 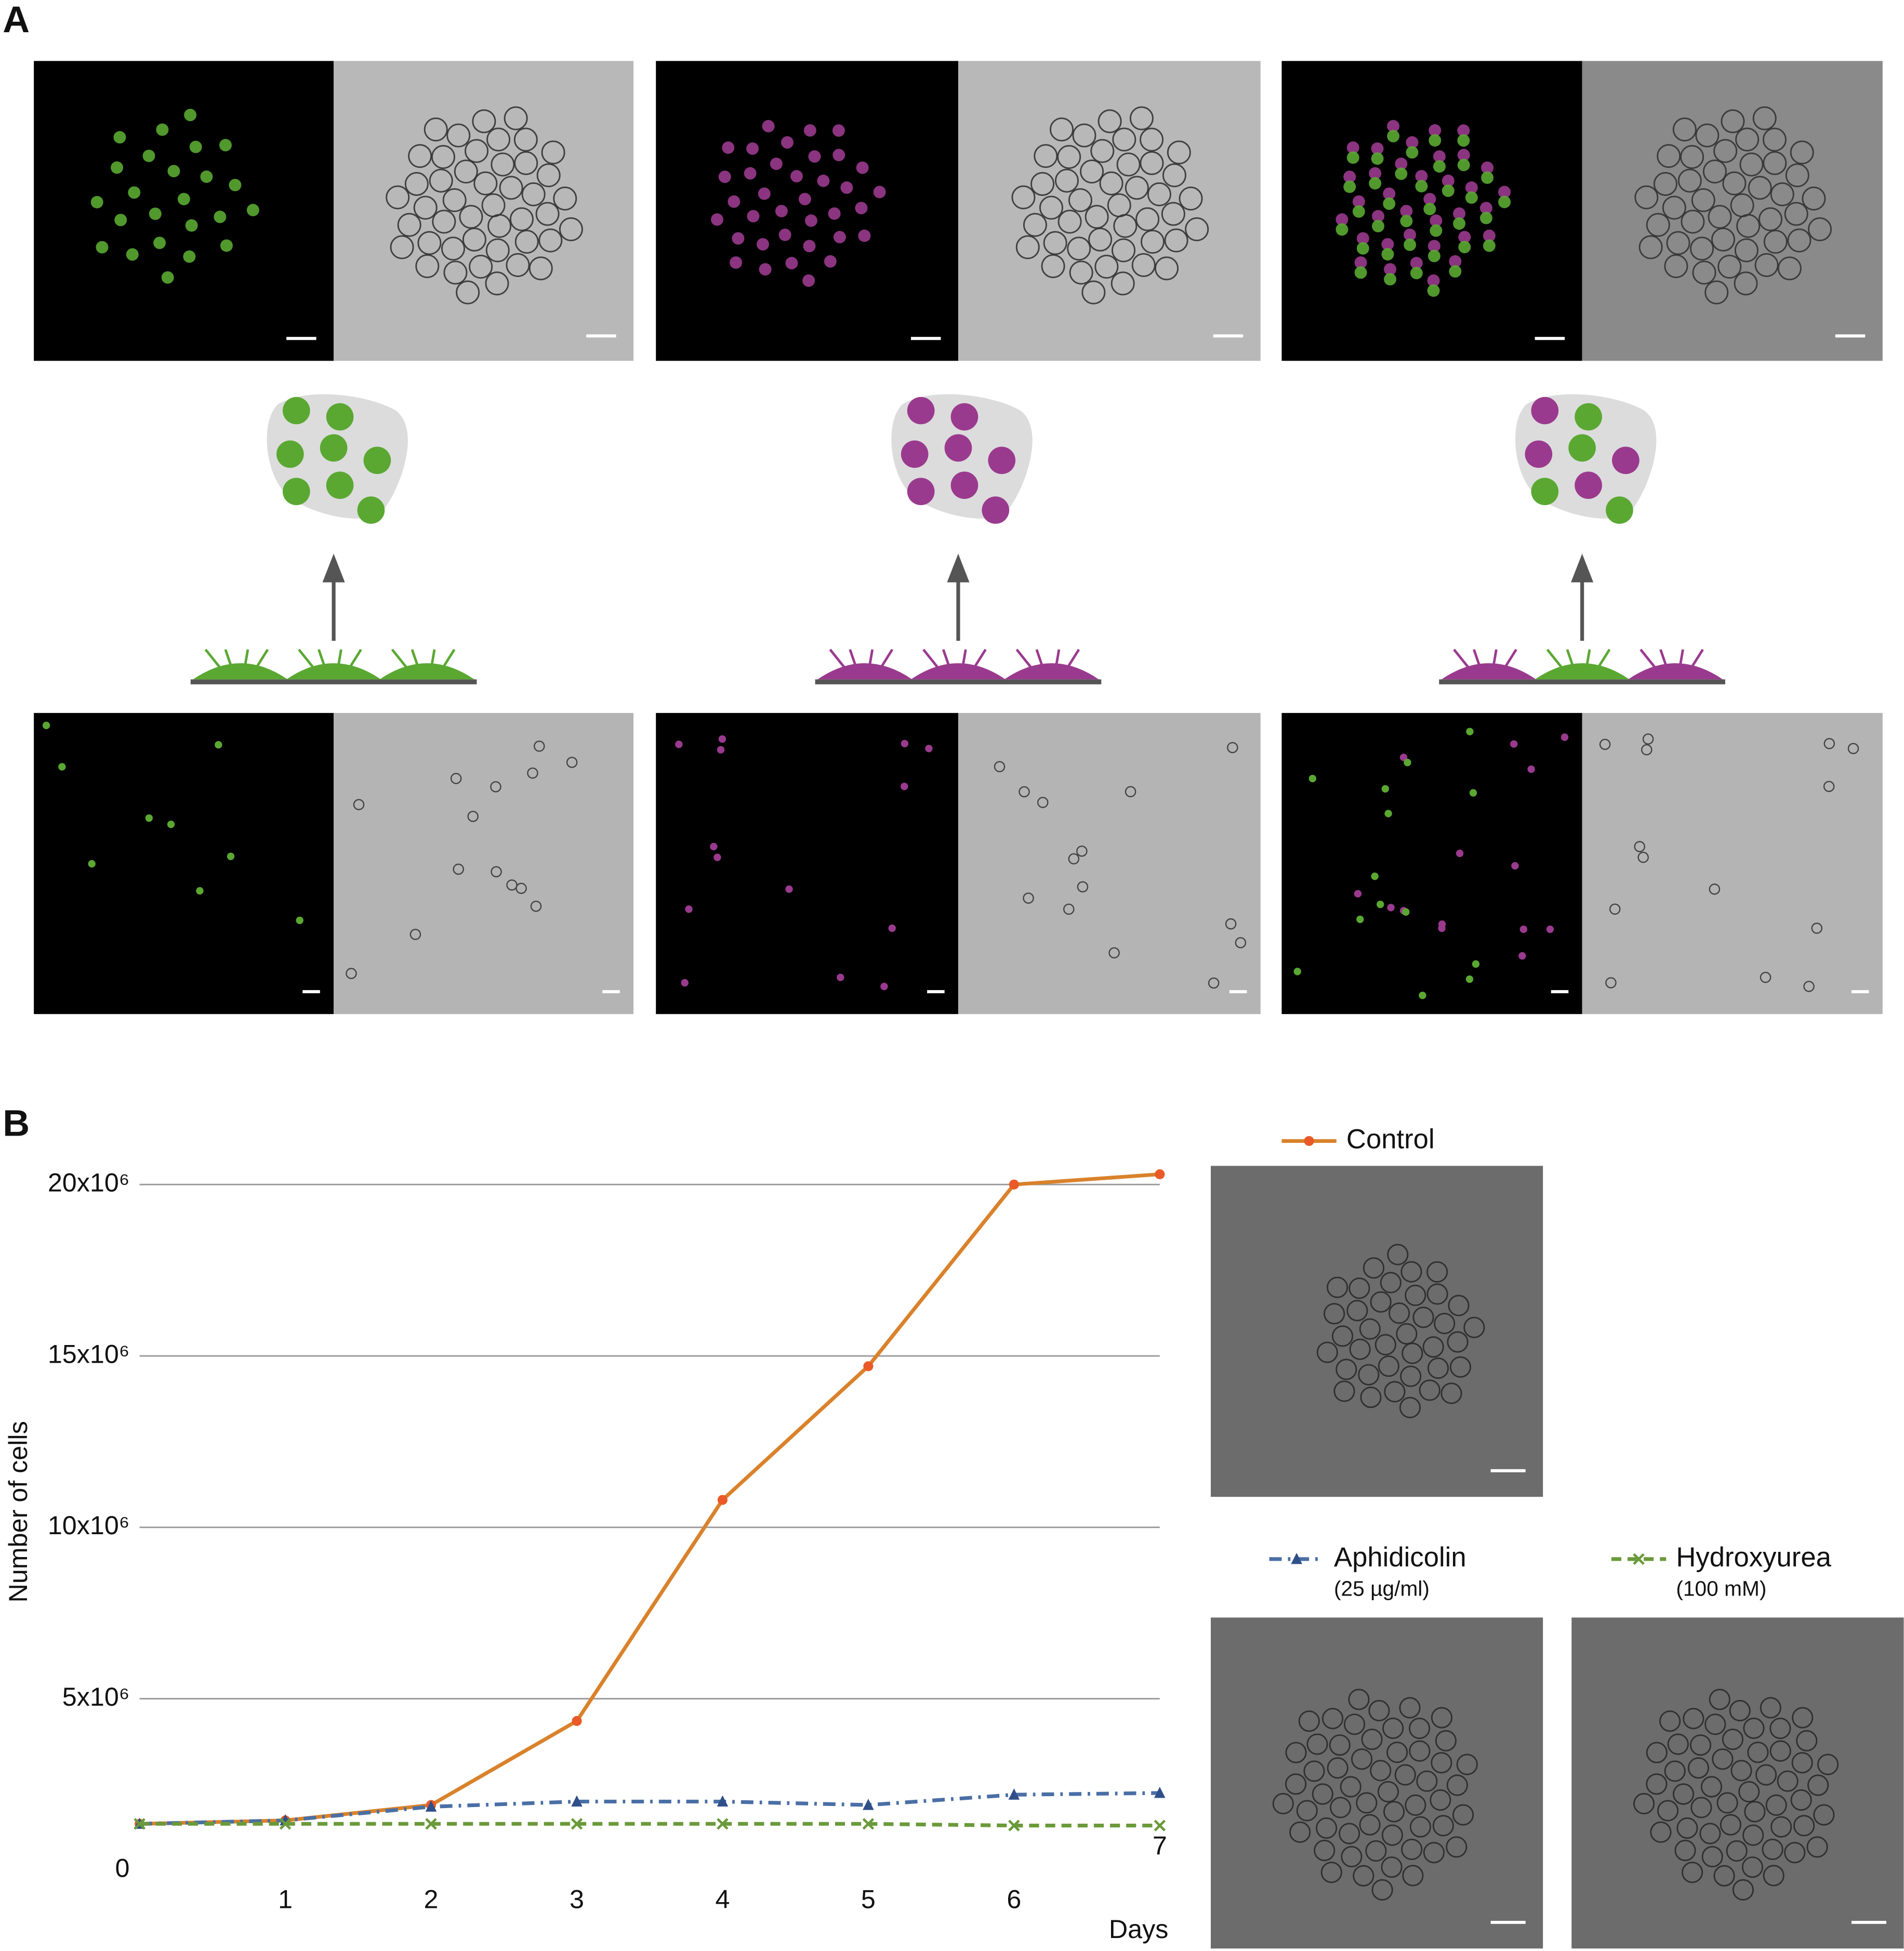 I want to click on fluorescence-image, so click(x=807, y=211).